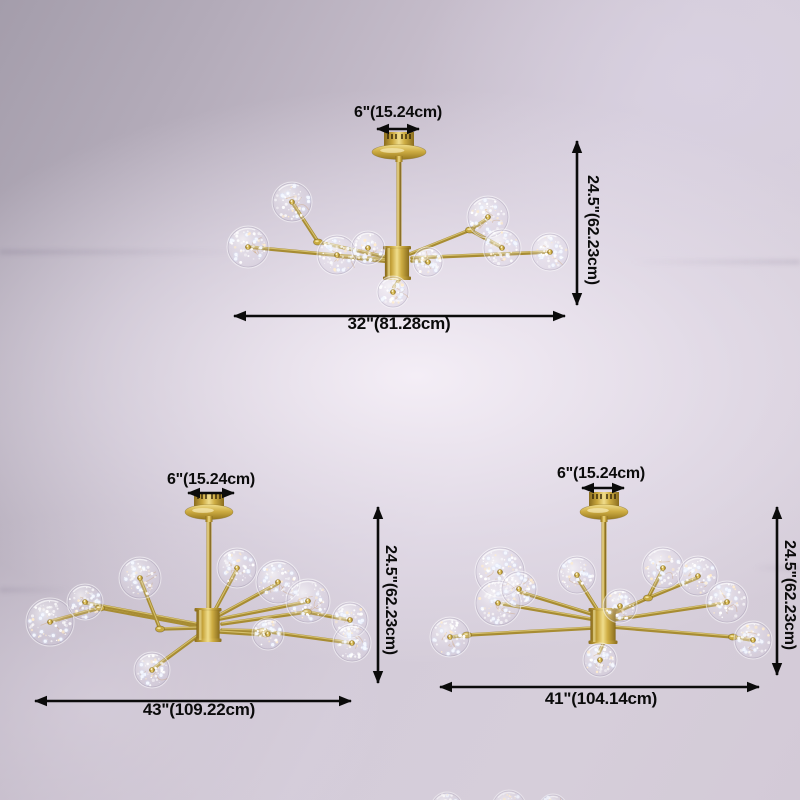  Describe the element at coordinates (199, 709) in the screenshot. I see `width-label-left: 43"(109.22cm)` at that location.